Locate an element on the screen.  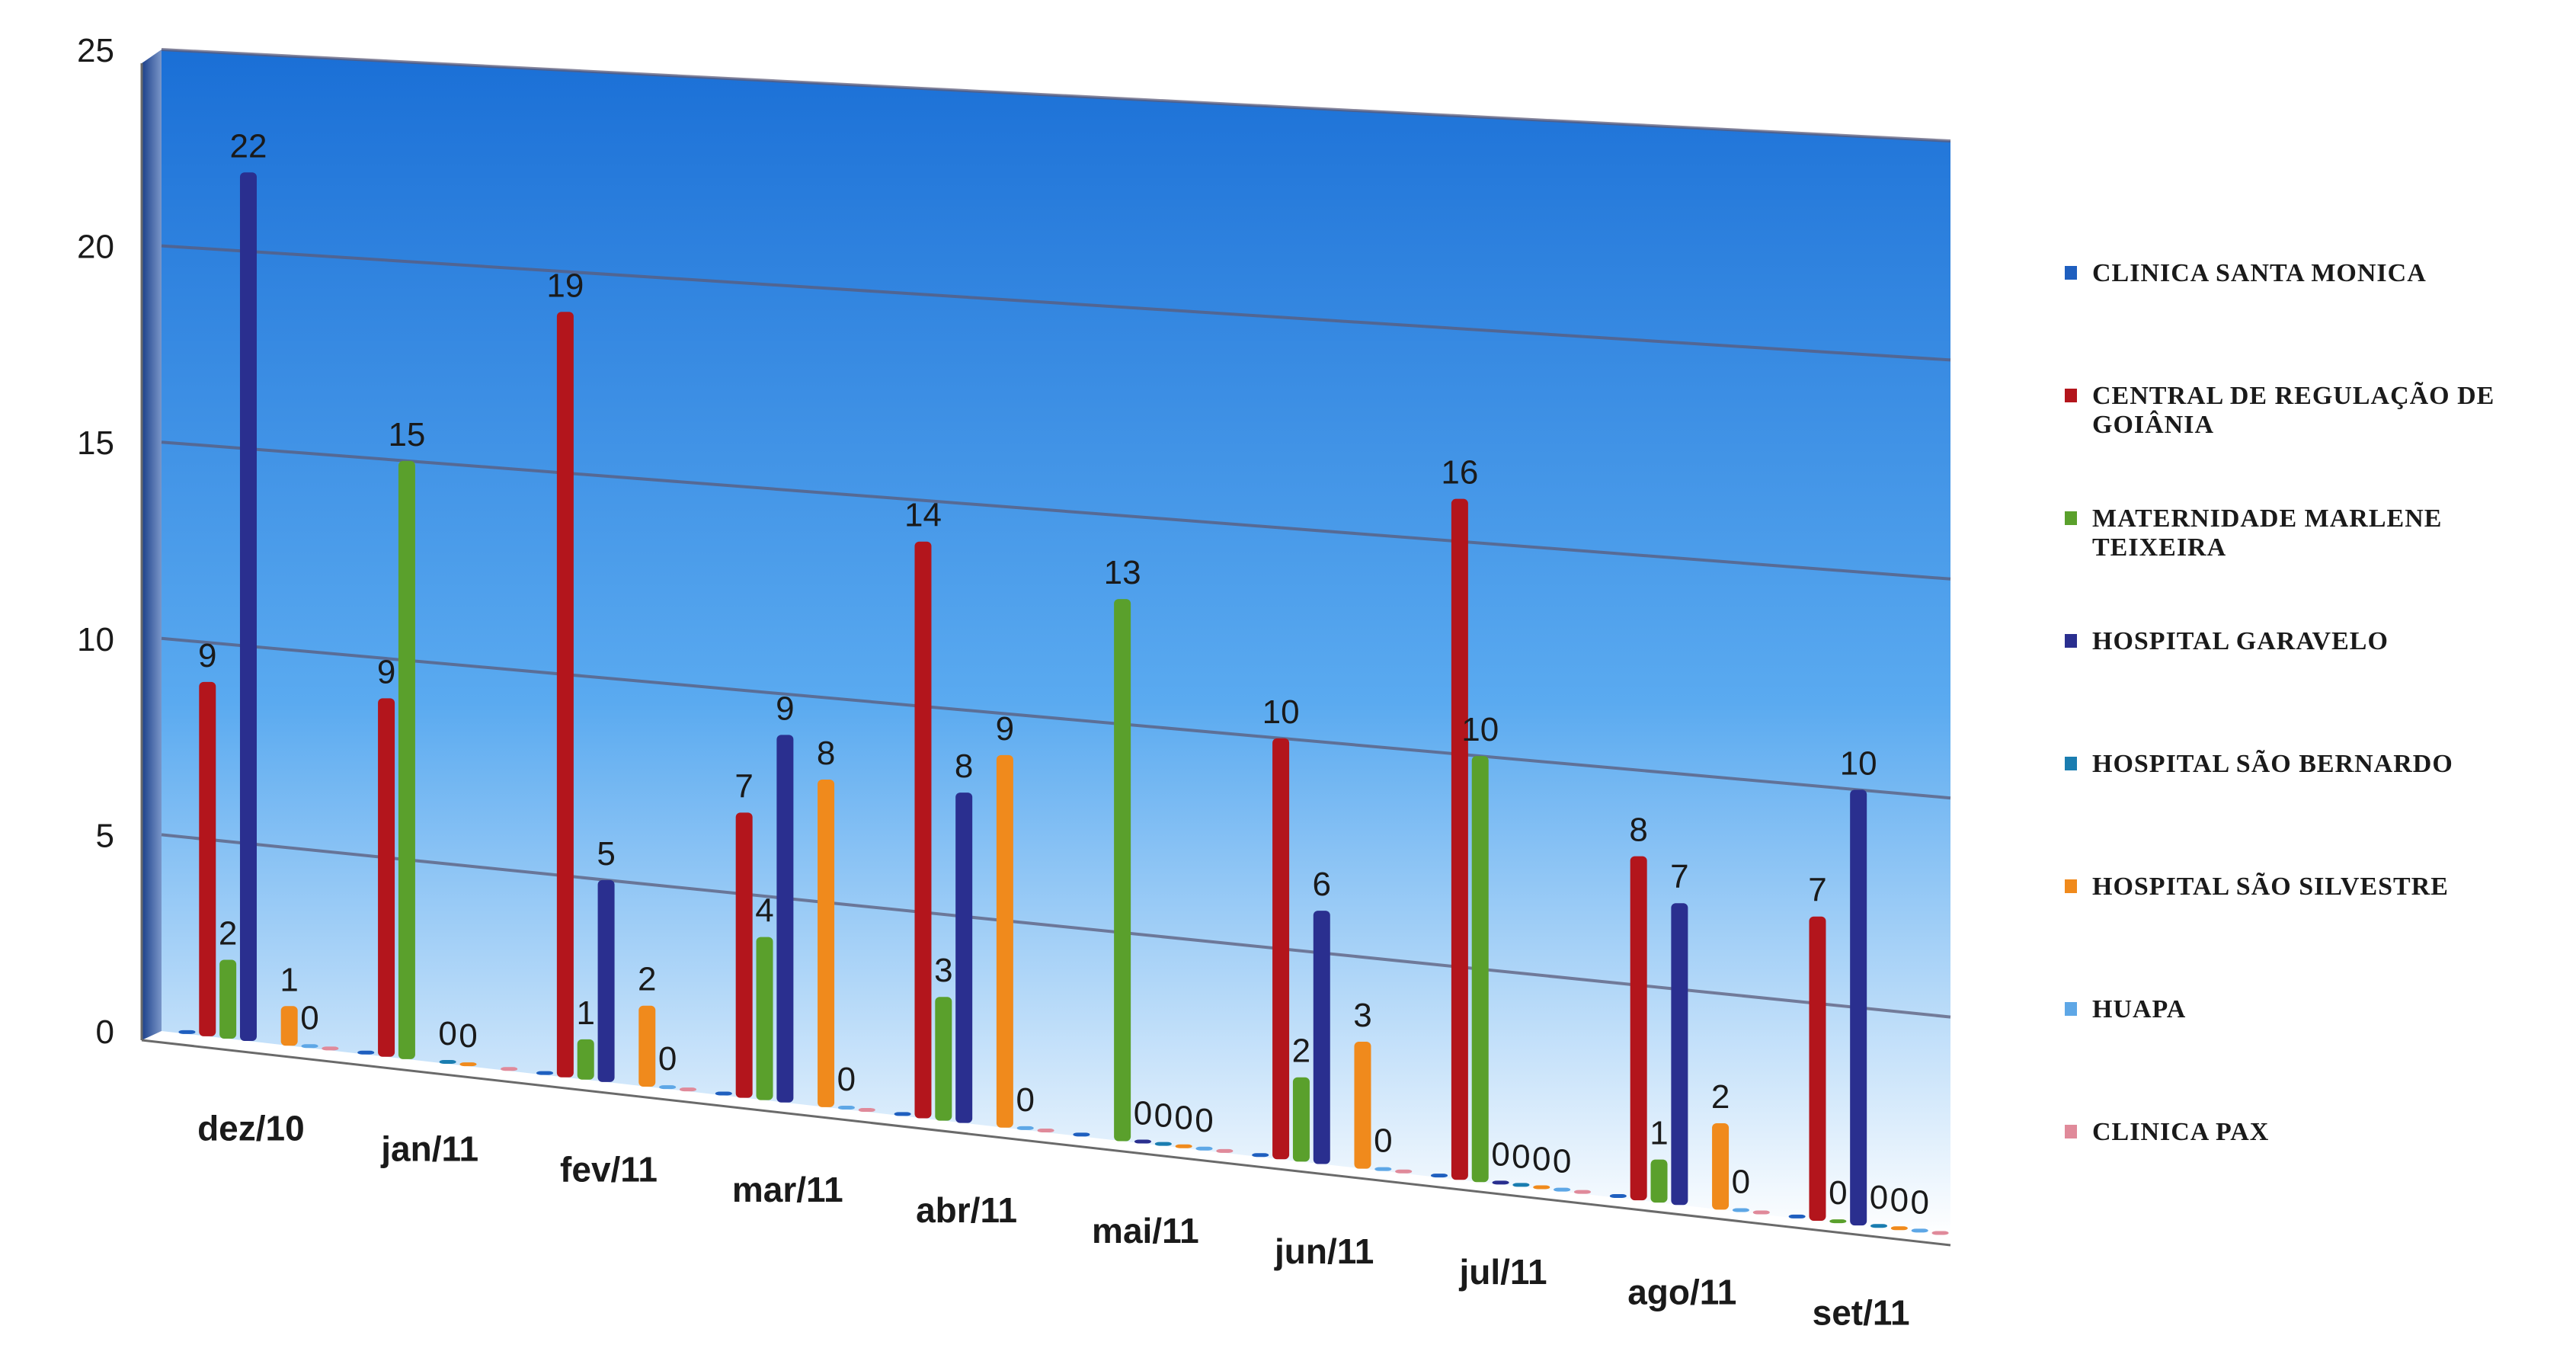
legend-item: HOSPITAL SÃO SILVESTRE is located at coordinates (2257, 887).